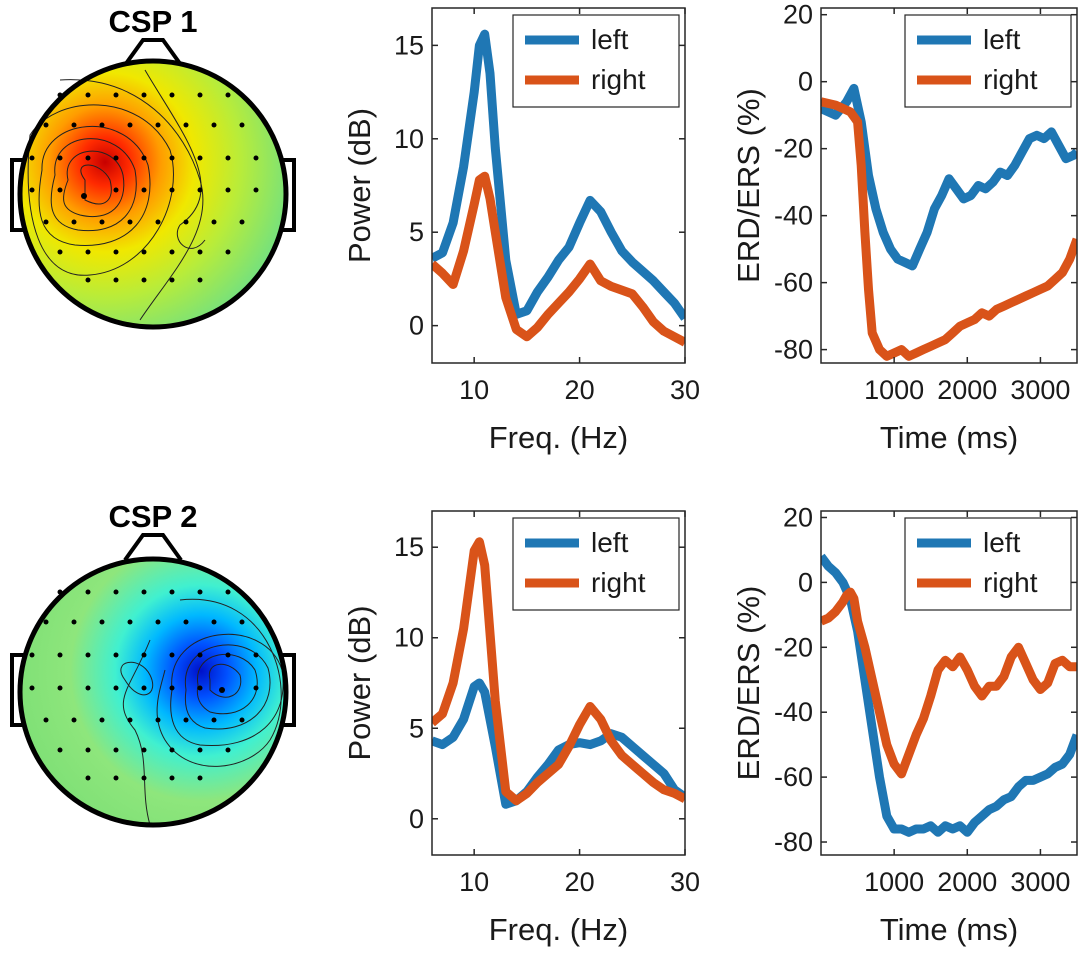 The image size is (1084, 961). I want to click on csp1-erd-xtick-label: 2000, so click(967, 390).